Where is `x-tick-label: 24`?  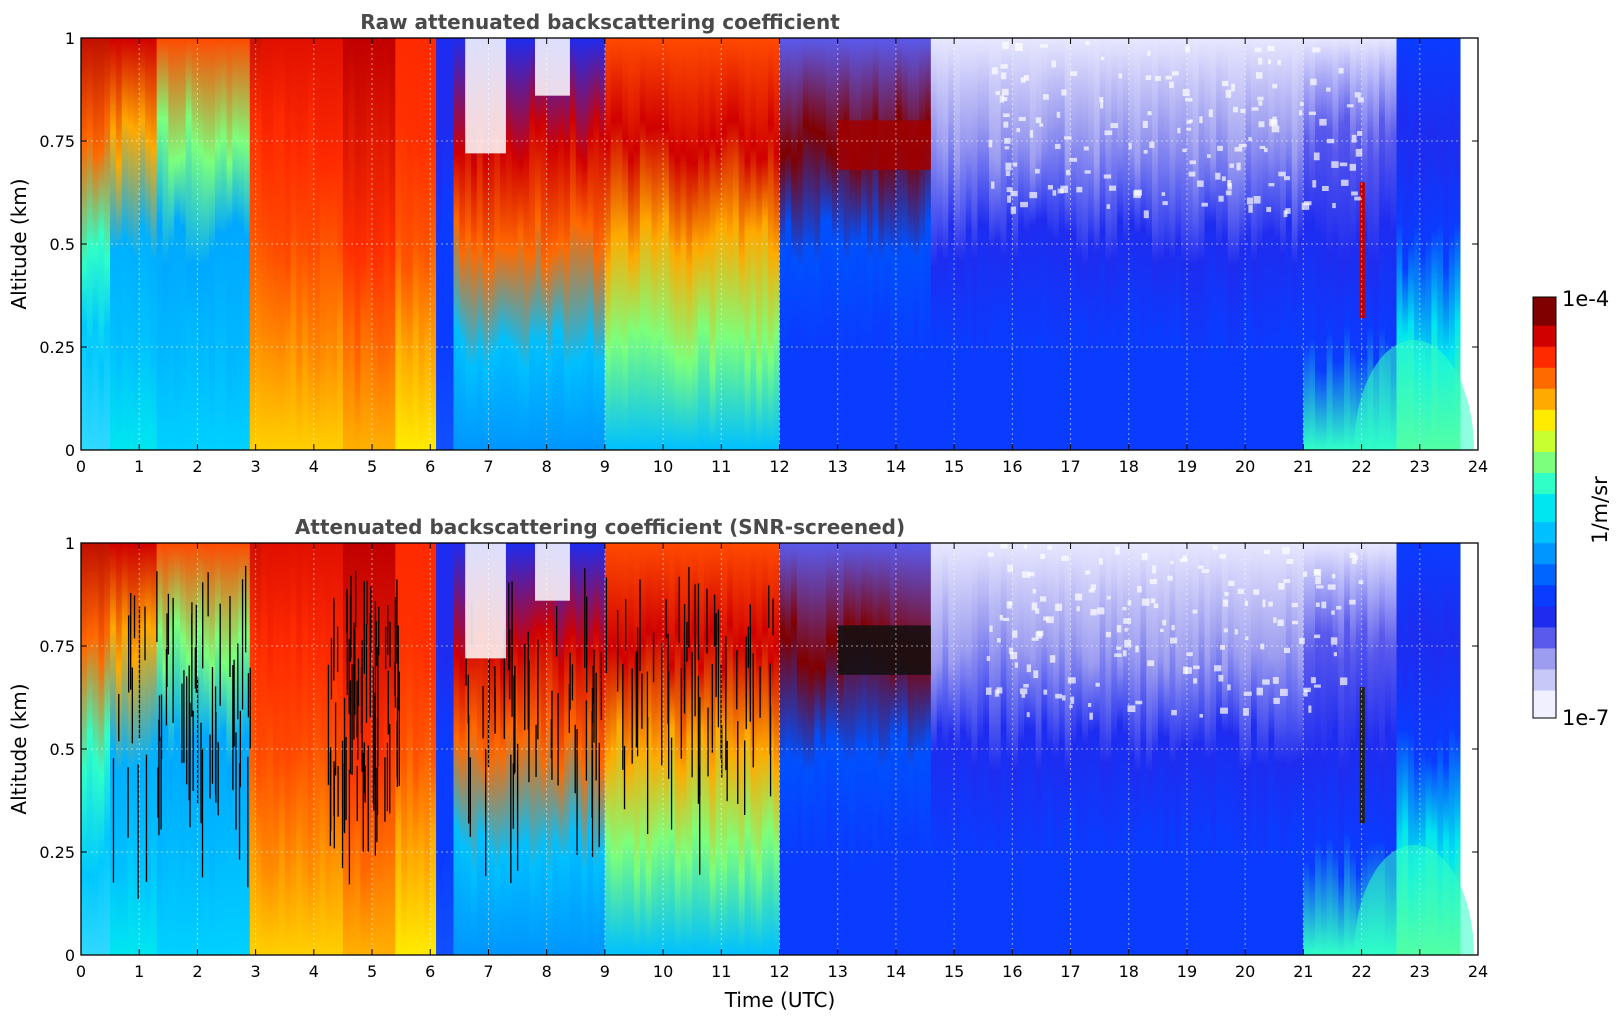 x-tick-label: 24 is located at coordinates (1478, 466).